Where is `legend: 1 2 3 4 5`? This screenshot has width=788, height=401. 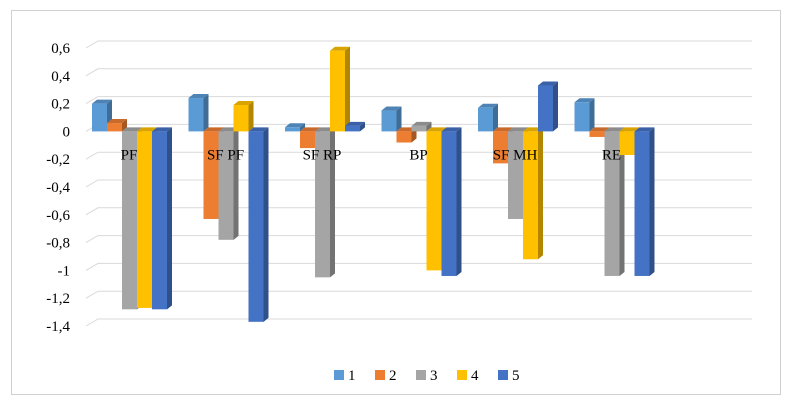 legend: 1 2 3 4 5 is located at coordinates (427, 376).